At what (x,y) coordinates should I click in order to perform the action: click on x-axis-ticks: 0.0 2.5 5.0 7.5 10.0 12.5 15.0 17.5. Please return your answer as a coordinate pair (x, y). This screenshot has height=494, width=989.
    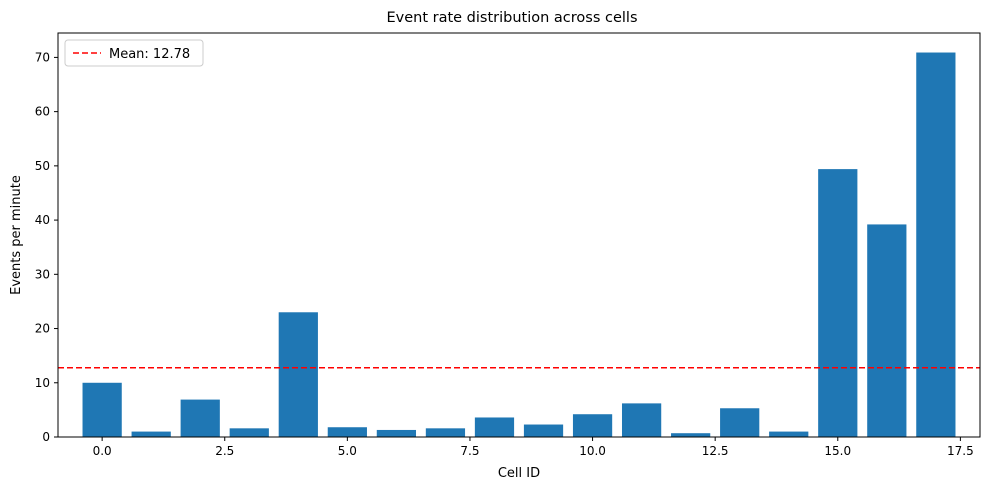
    Looking at the image, I should click on (533, 447).